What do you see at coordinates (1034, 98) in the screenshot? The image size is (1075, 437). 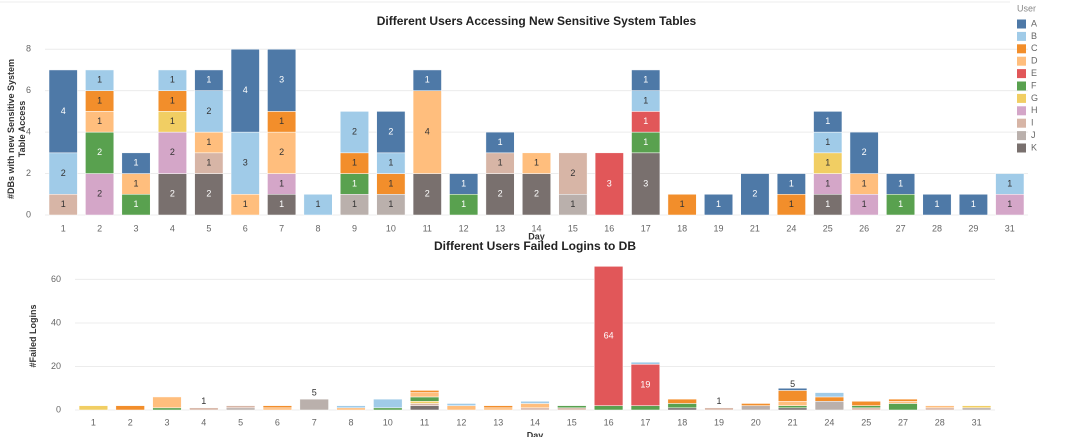 I see `legend-label: G` at bounding box center [1034, 98].